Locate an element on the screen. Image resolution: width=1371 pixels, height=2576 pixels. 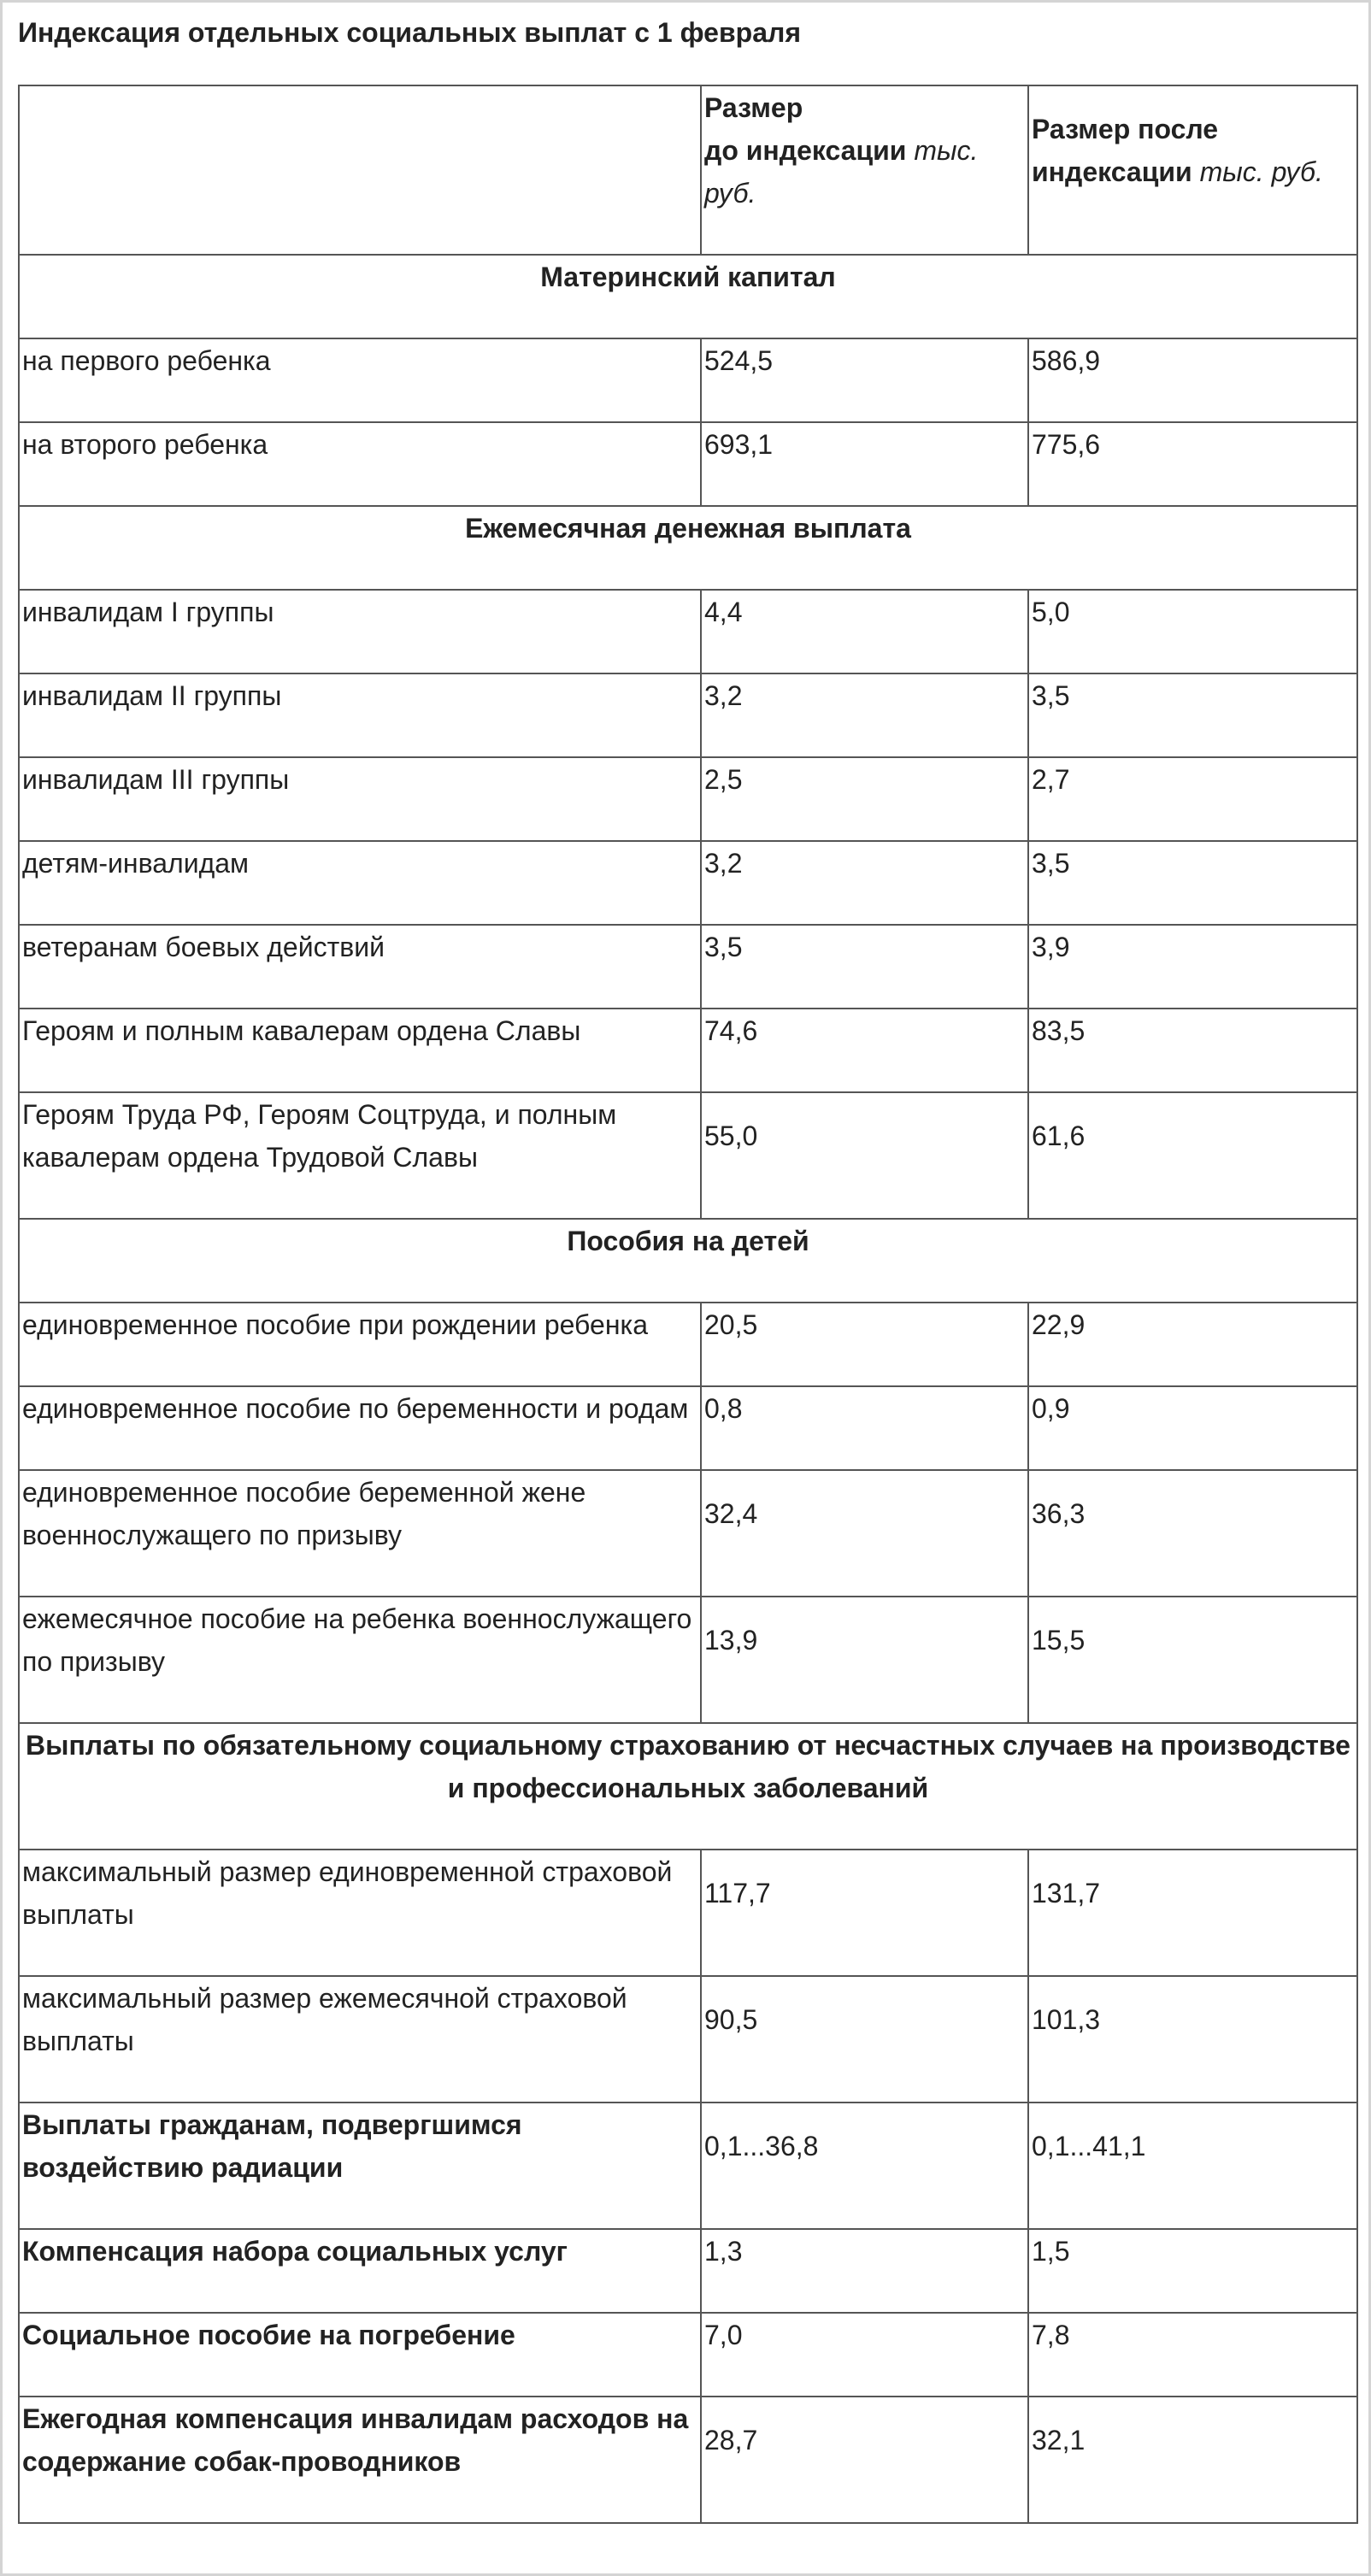
value-before: 2,5 is located at coordinates (723, 779).